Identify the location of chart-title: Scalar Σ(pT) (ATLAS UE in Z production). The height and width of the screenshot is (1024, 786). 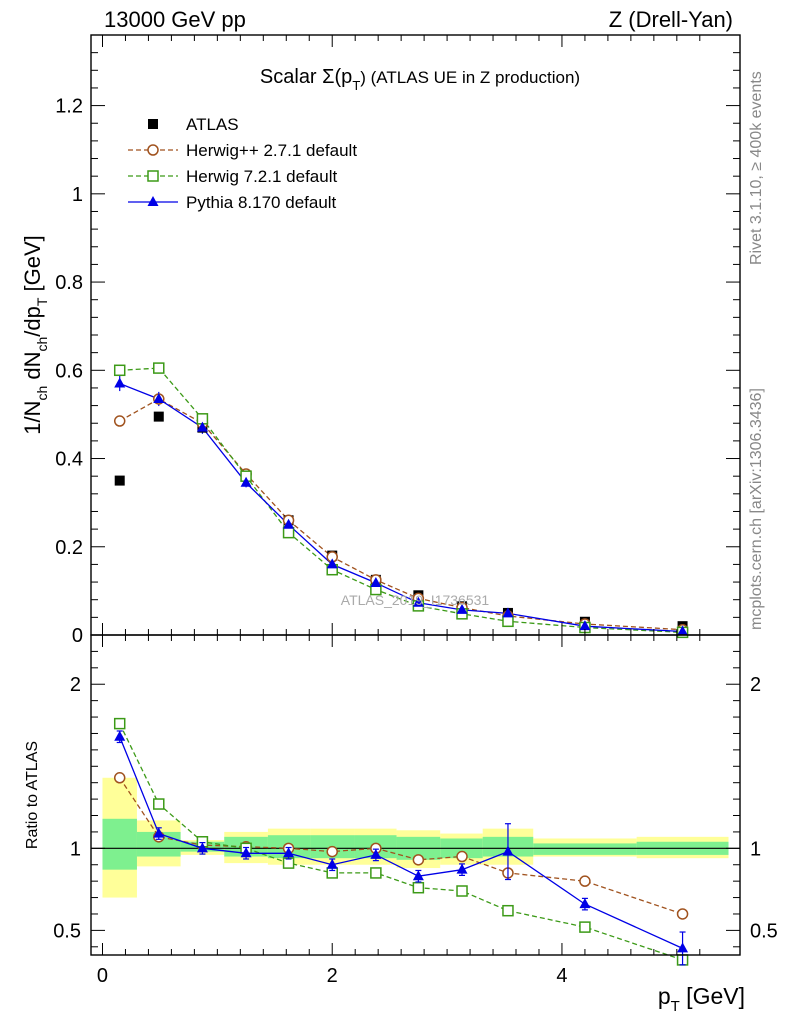
(420, 79).